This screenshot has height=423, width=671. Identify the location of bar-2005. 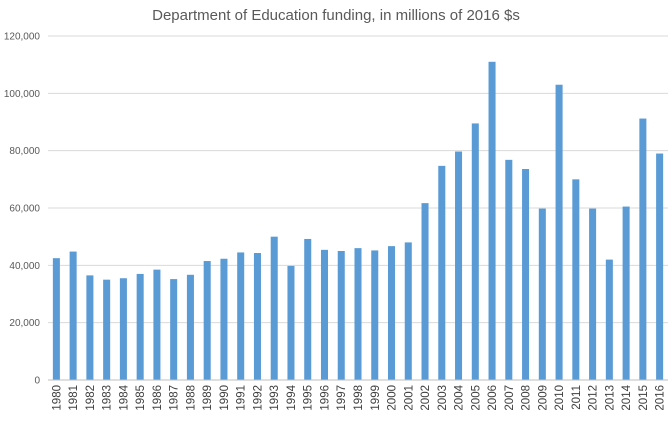
(475, 251).